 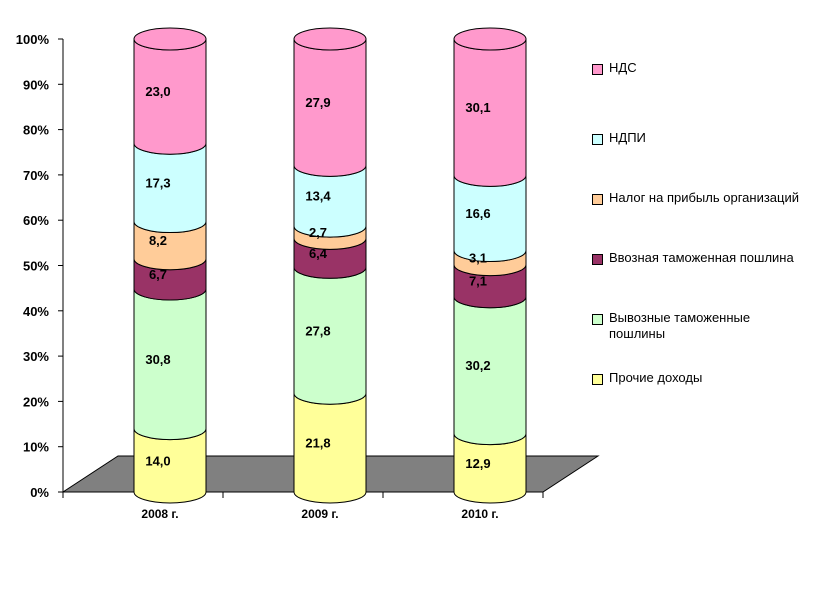 I want to click on x-tick-label: 2010 г., so click(x=479, y=514).